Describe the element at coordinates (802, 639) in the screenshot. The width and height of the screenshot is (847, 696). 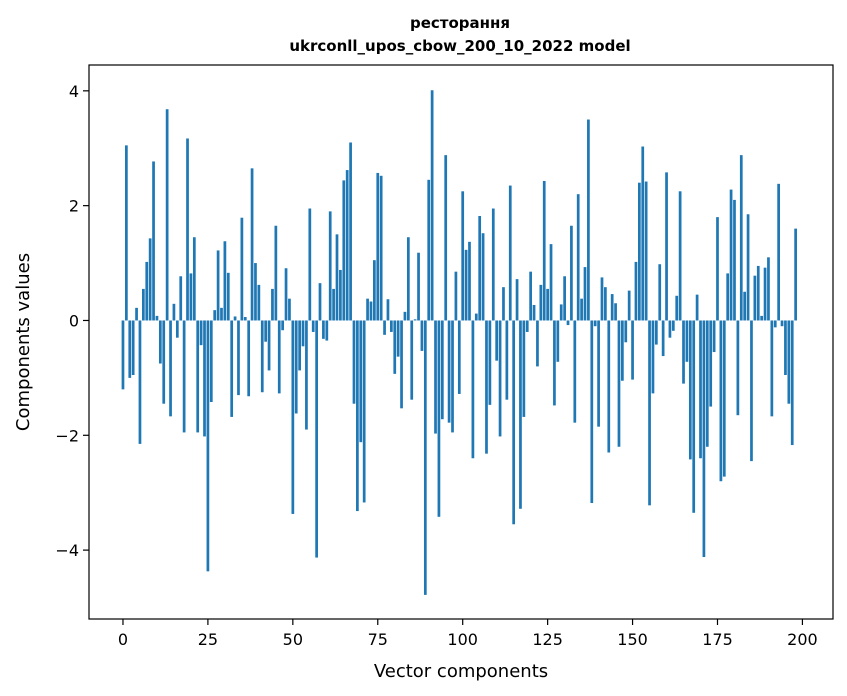
I see `x-tick-label: 200` at that location.